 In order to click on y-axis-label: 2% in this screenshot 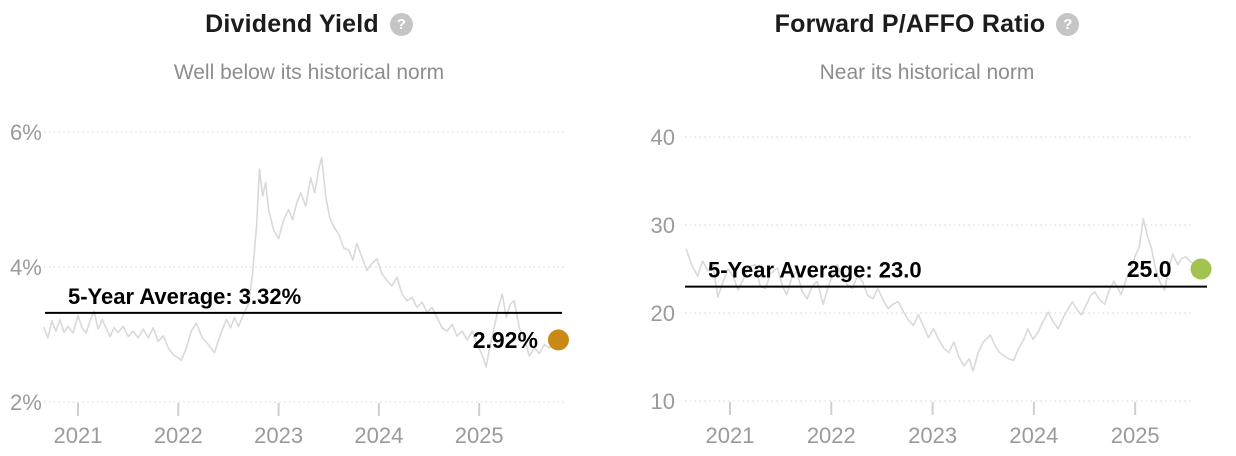, I will do `click(26, 402)`.